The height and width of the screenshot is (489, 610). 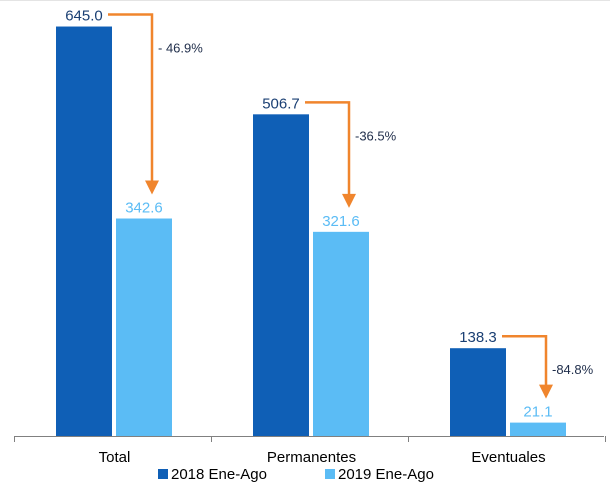 What do you see at coordinates (219, 474) in the screenshot?
I see `legend-label-1: 2018 Ene-Ago` at bounding box center [219, 474].